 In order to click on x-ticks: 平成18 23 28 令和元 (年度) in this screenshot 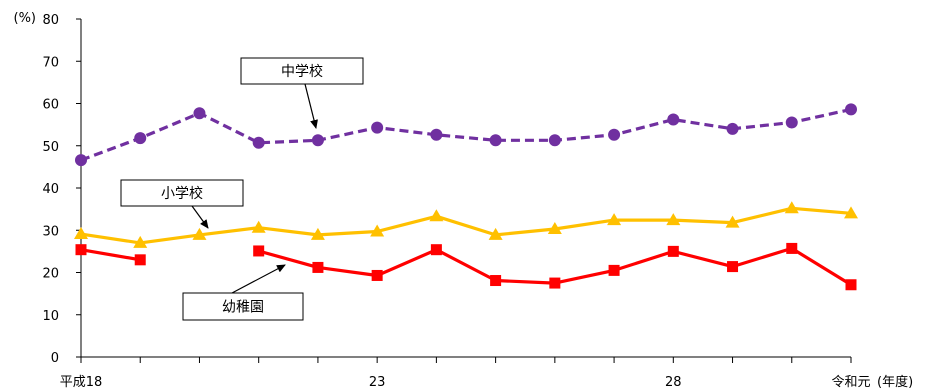, I will do `click(486, 373)`.